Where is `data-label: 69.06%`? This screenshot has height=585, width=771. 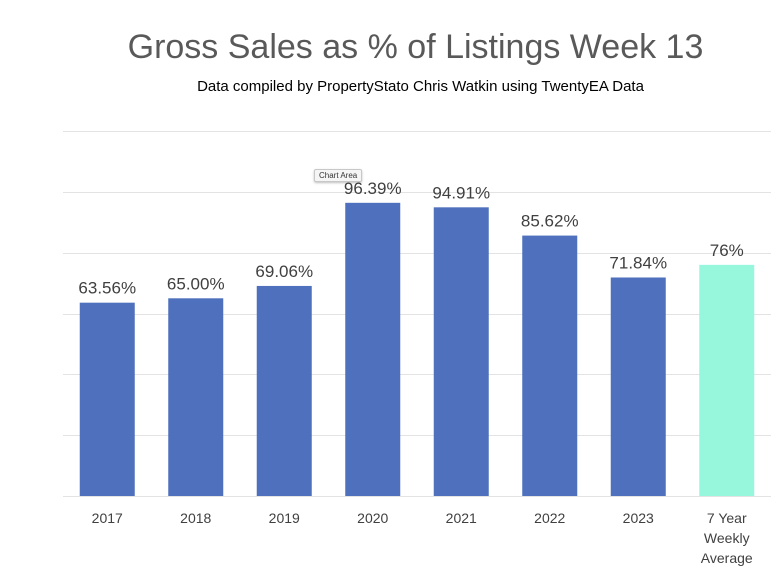
data-label: 69.06% is located at coordinates (284, 271).